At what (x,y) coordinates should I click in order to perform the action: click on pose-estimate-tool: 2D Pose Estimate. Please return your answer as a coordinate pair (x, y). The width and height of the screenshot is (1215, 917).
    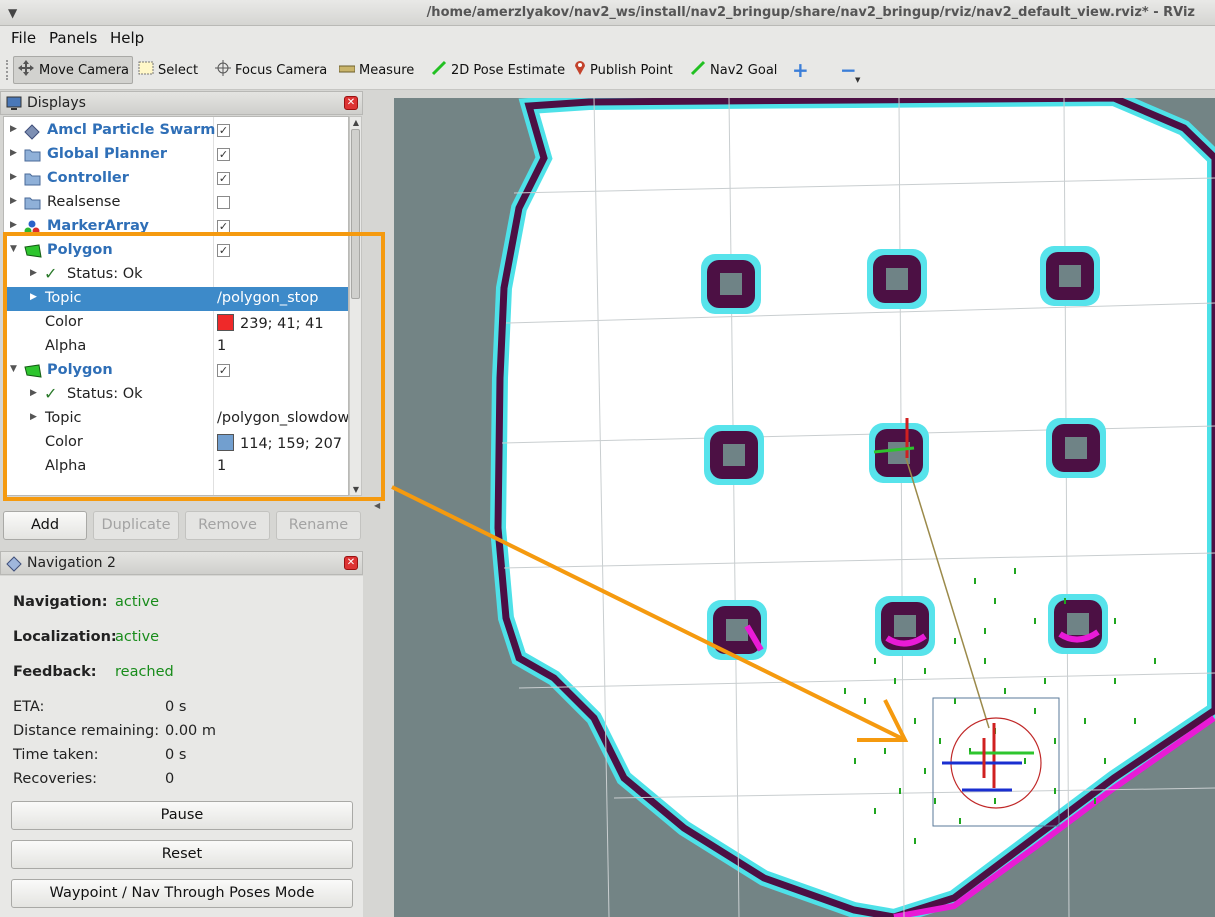
    Looking at the image, I should click on (498, 70).